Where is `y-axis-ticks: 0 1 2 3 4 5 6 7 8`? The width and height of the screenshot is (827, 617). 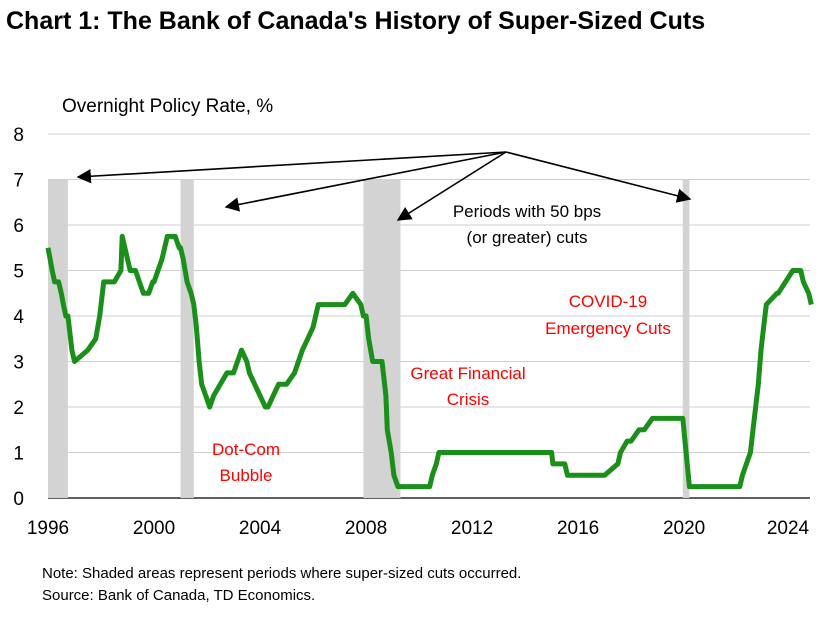
y-axis-ticks: 0 1 2 3 4 5 6 7 8 is located at coordinates (18, 317).